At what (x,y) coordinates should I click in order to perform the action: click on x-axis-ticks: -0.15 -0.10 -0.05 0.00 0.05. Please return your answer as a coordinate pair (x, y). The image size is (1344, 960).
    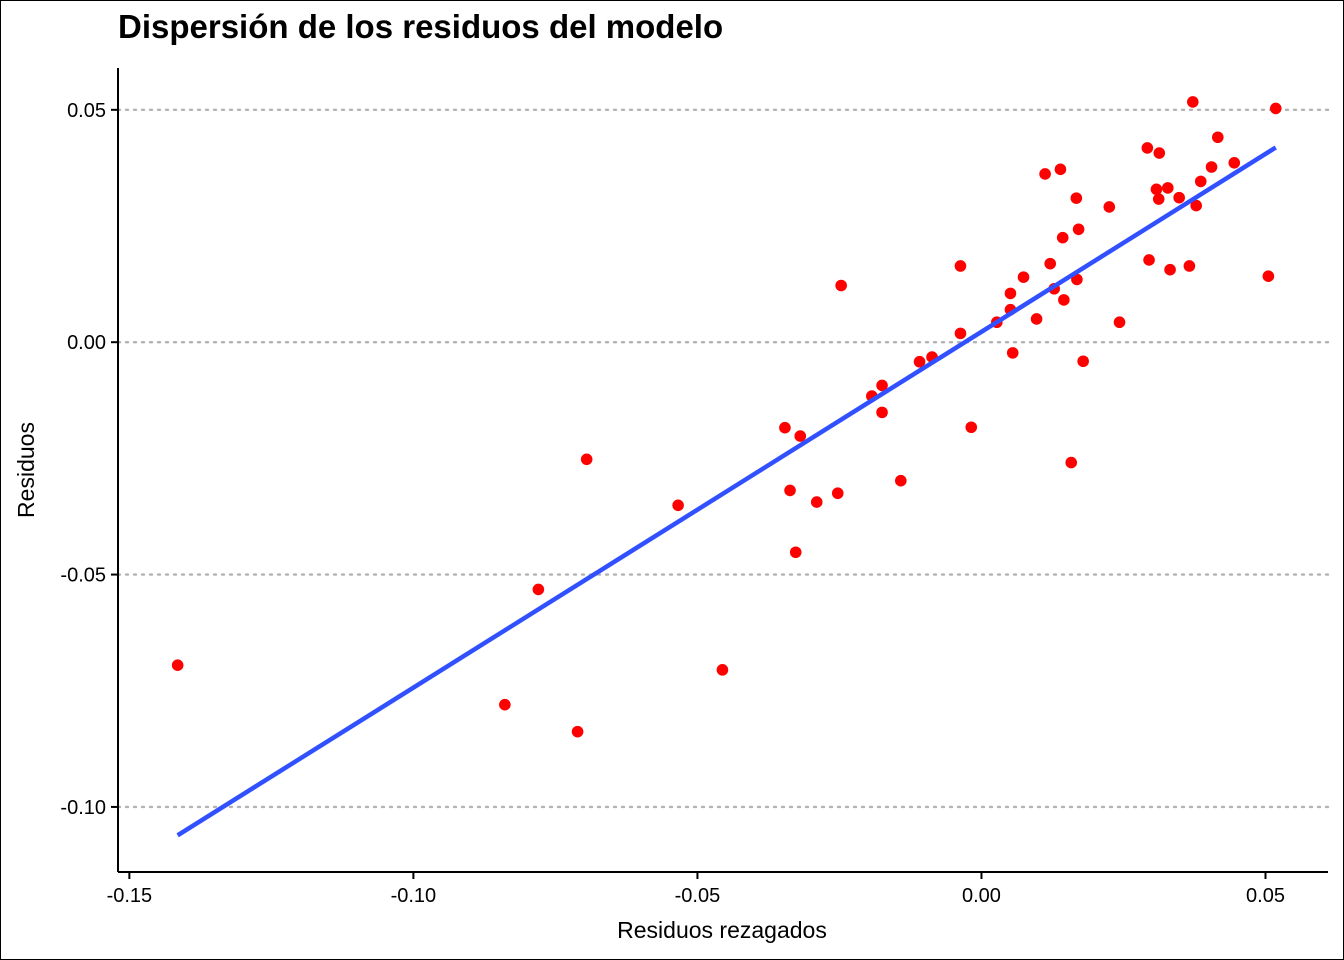
    Looking at the image, I should click on (696, 889).